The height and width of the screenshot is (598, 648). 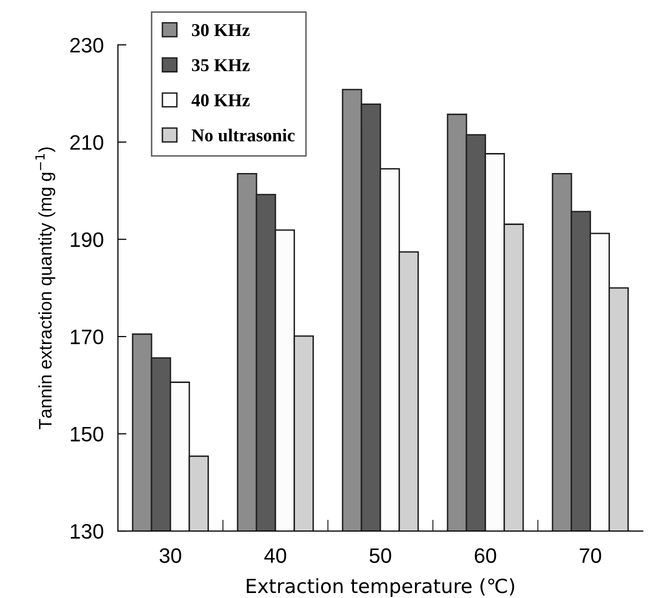 I want to click on y-tick-label: 230, so click(x=87, y=45).